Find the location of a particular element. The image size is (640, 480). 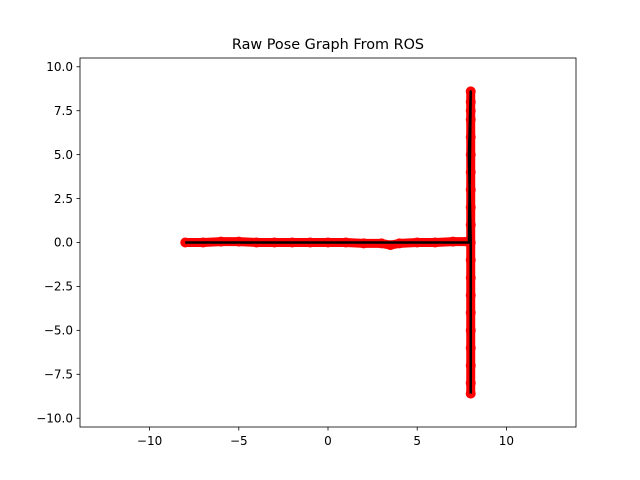

y-tick-label: 2.5 is located at coordinates (63, 199).